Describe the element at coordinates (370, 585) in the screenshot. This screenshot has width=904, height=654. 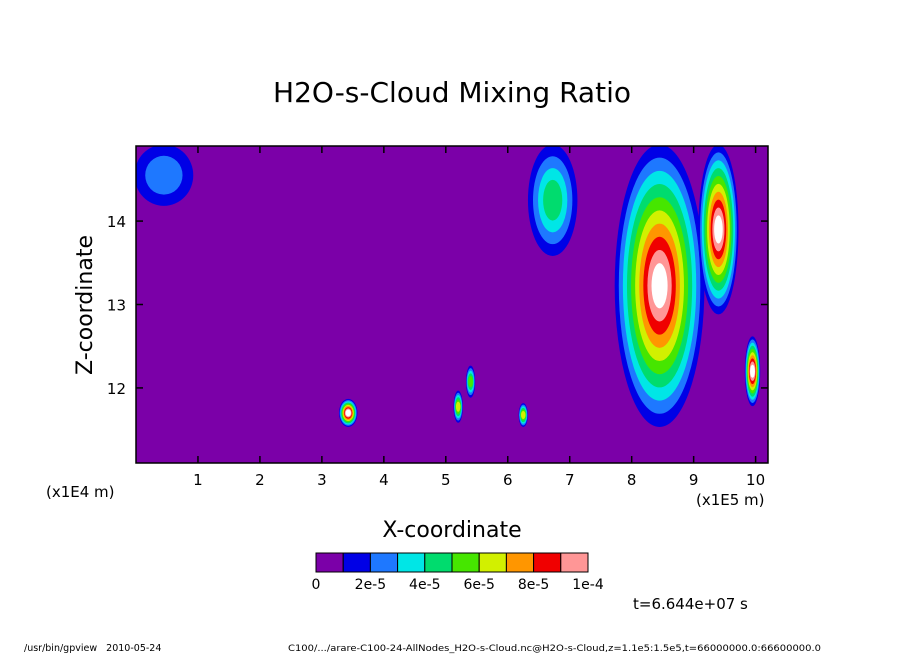
I see `colorbar-label: 2e-5` at that location.